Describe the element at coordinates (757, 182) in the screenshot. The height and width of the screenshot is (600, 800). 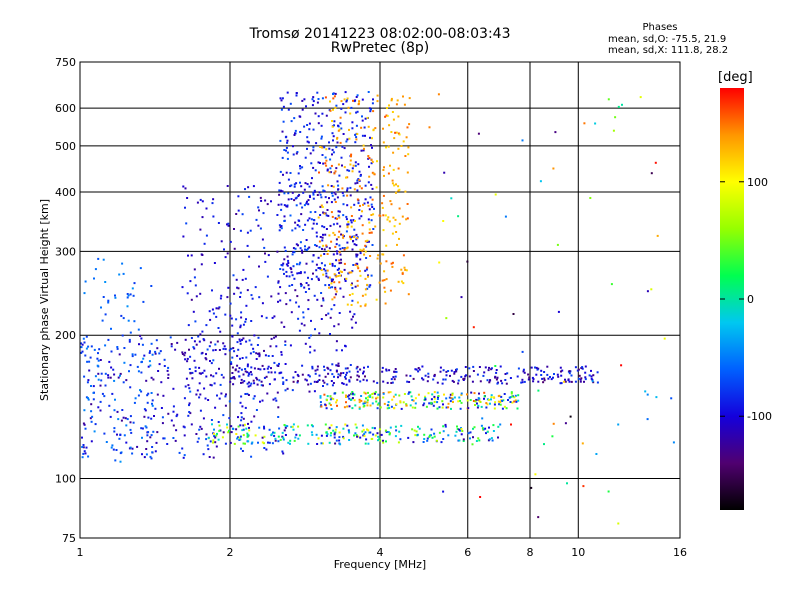
I see `colorbar-tick-label: 100` at that location.